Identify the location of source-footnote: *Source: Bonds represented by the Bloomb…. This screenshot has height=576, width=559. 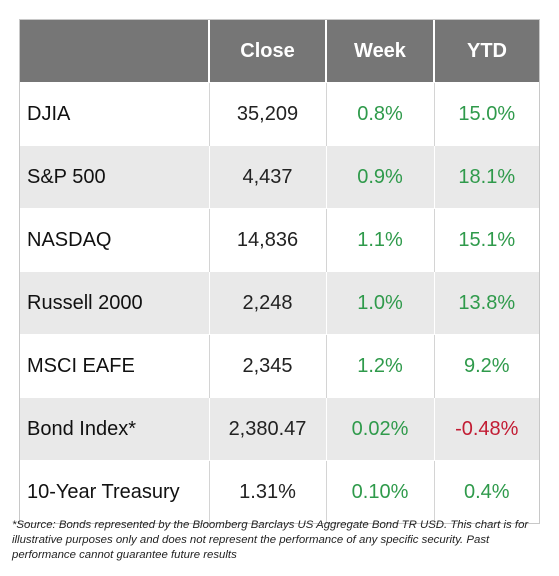
(270, 540).